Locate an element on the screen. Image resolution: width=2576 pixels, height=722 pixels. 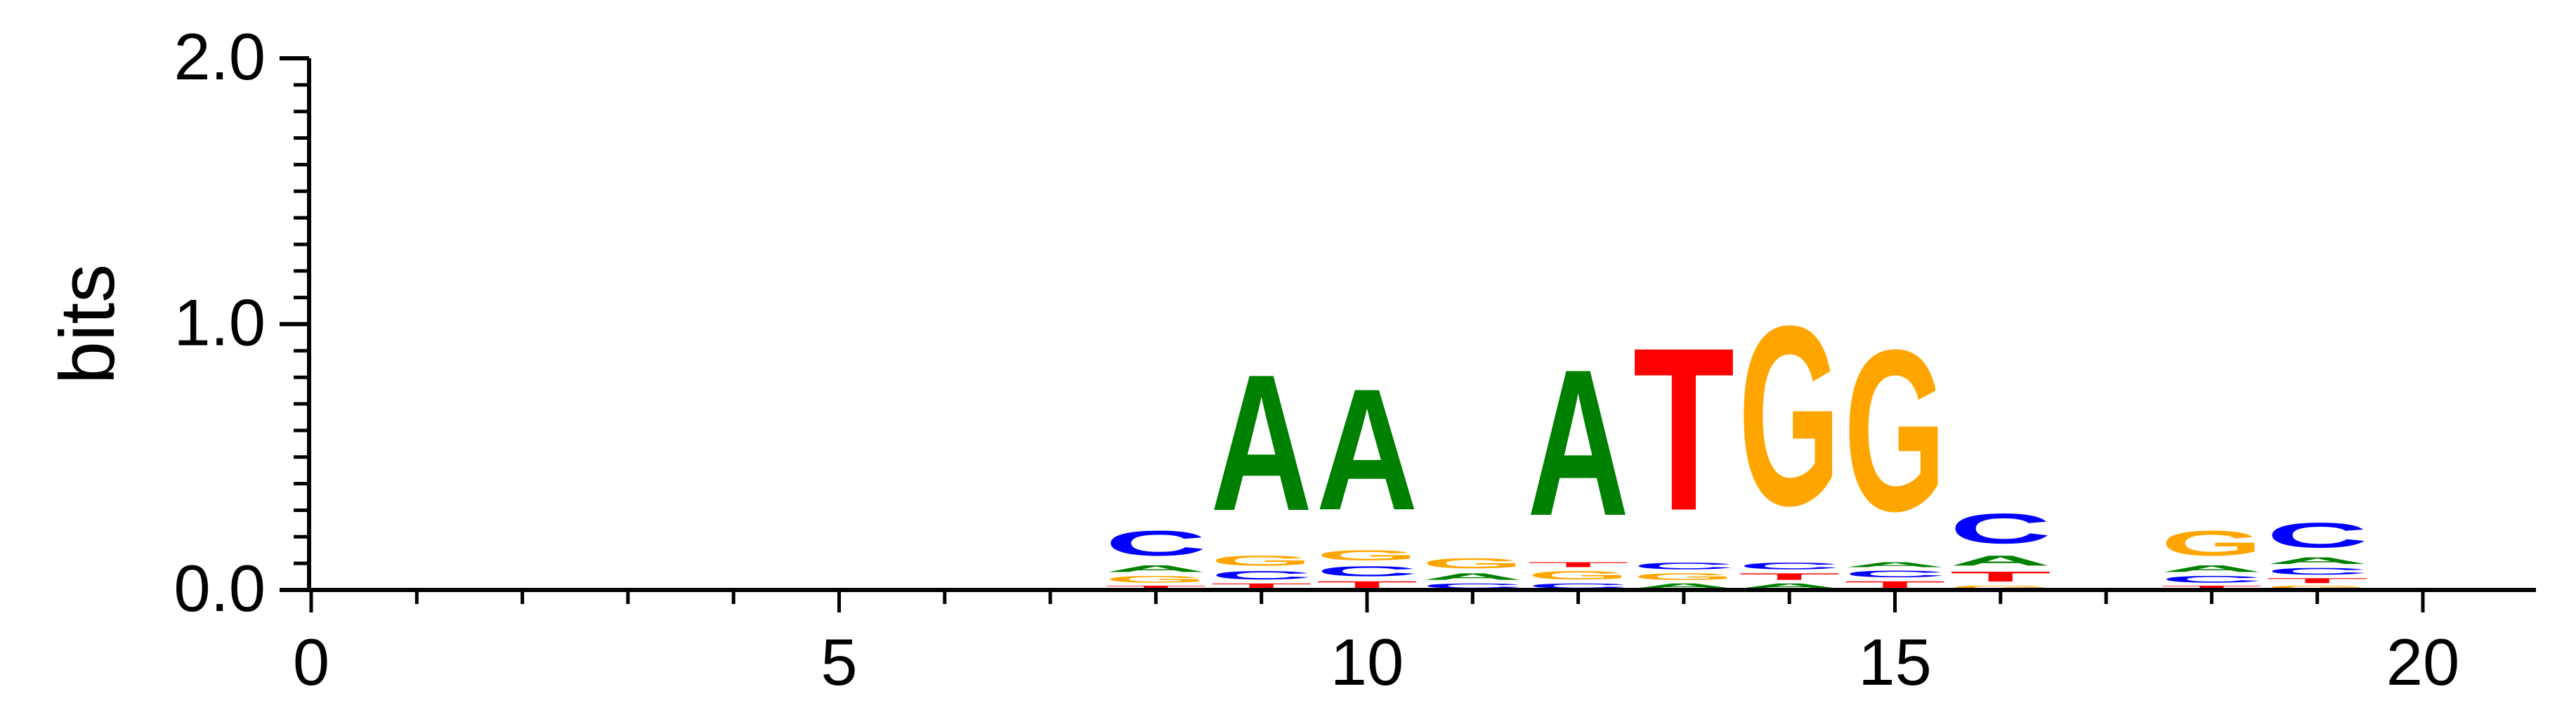
x-tick-label: 5 is located at coordinates (838, 662).